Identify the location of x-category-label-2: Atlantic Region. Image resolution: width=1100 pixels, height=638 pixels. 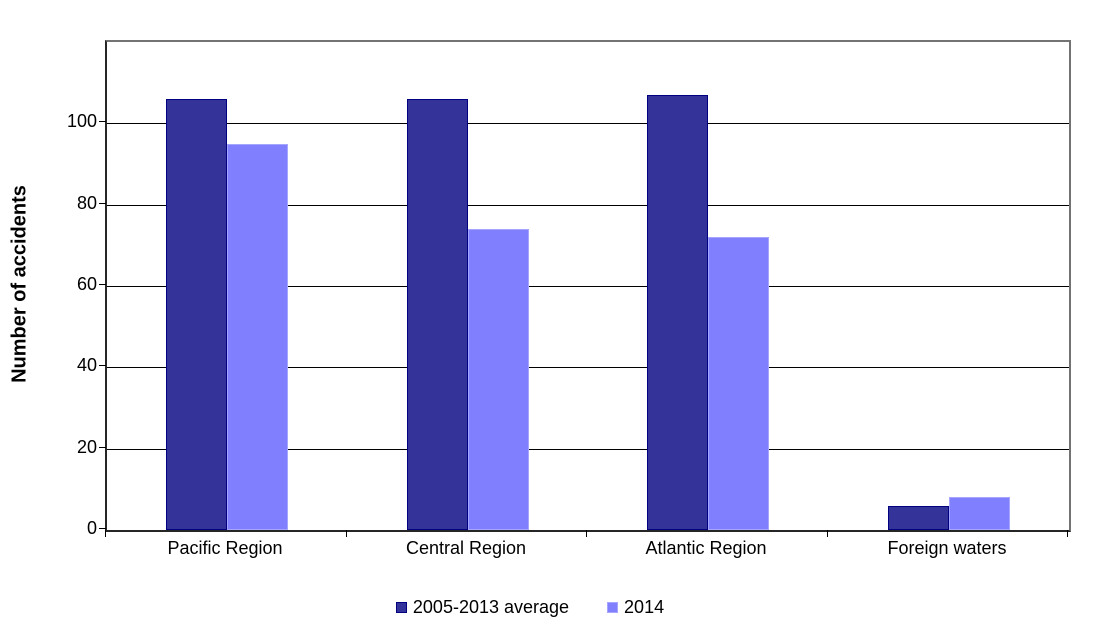
(706, 548).